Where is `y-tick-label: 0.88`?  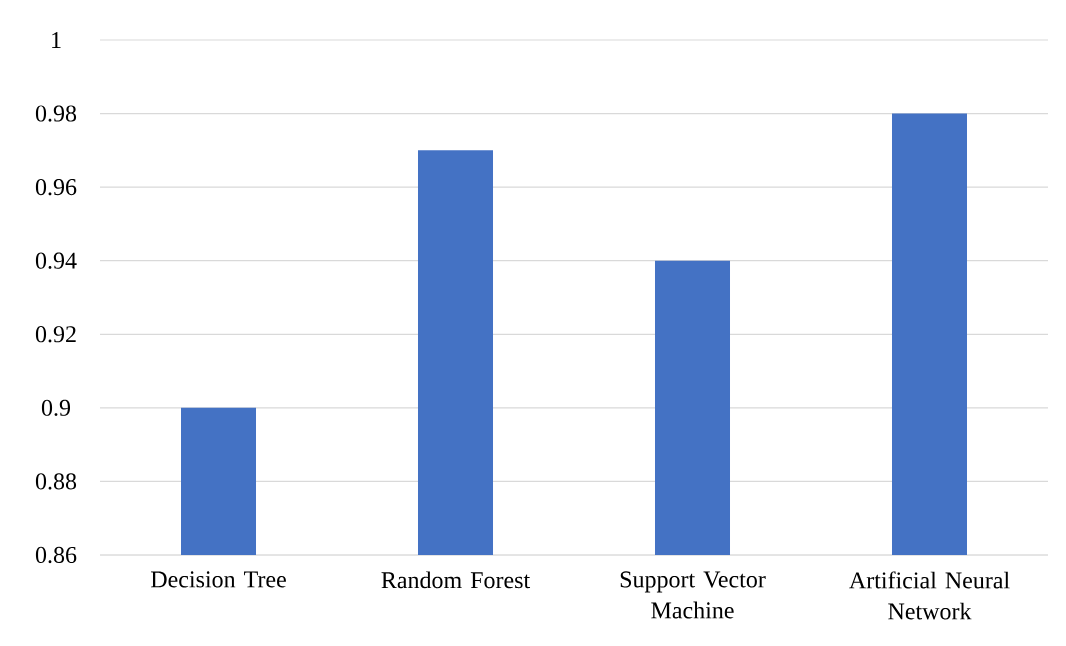 y-tick-label: 0.88 is located at coordinates (56, 481).